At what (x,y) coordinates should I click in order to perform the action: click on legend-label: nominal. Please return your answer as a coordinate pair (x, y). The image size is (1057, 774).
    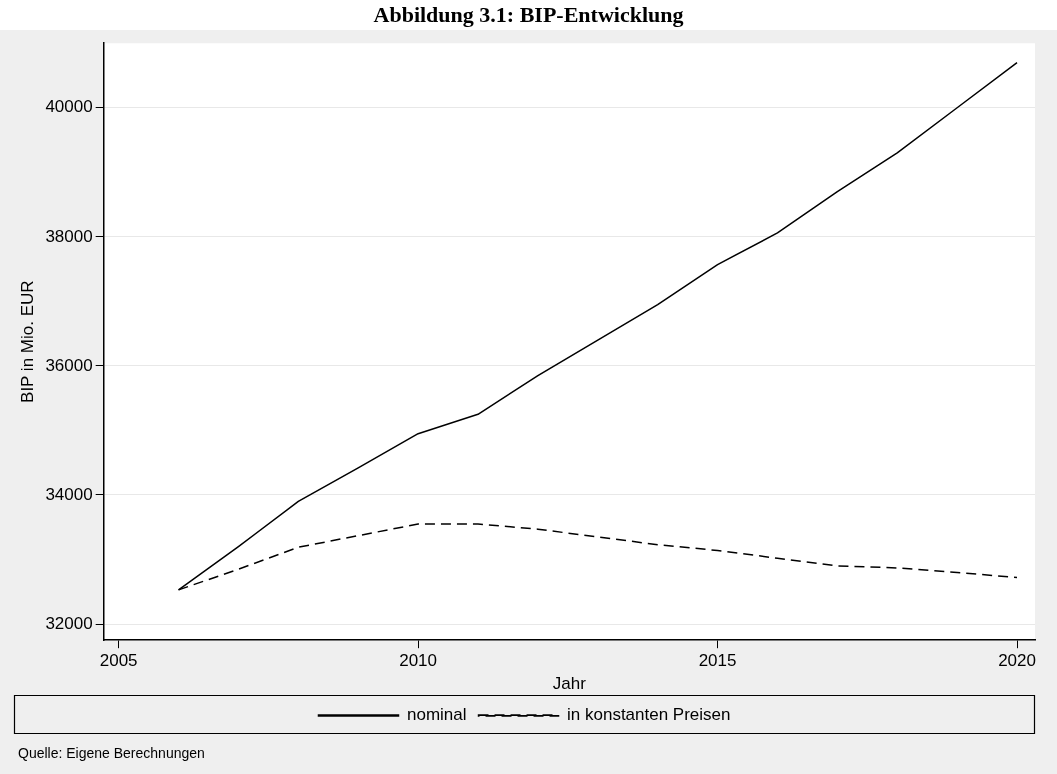
    Looking at the image, I should click on (436, 715).